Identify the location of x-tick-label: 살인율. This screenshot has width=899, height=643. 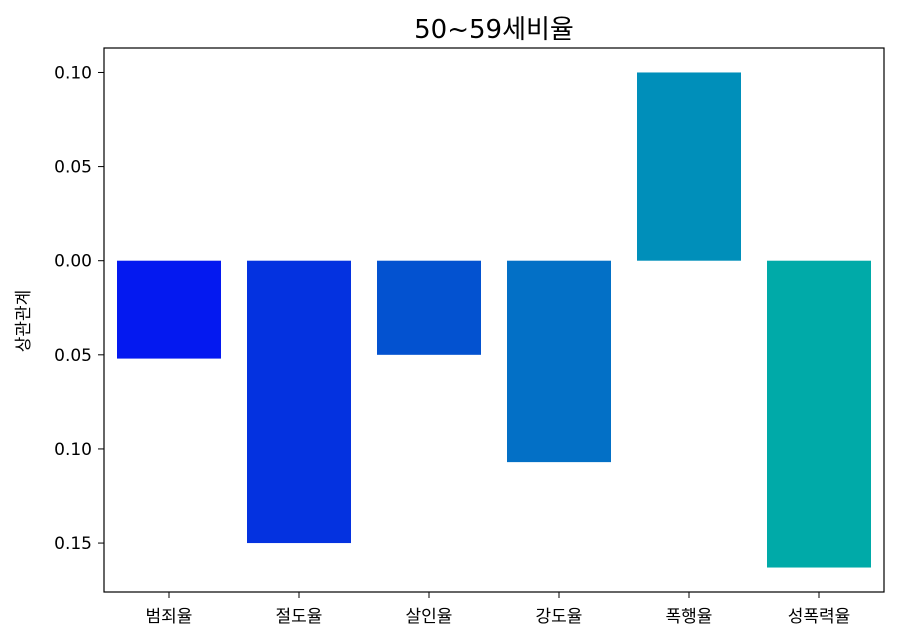
(429, 617).